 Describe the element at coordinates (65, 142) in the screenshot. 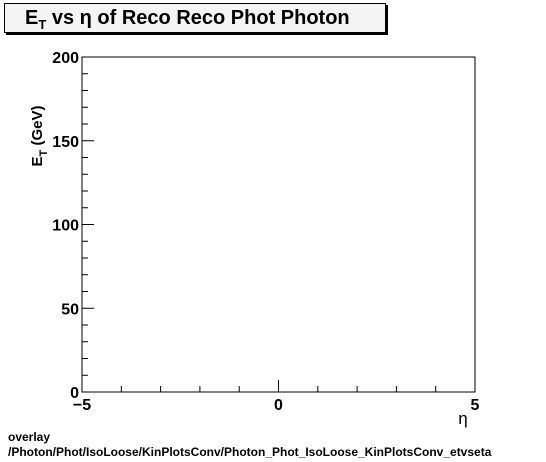

I see `y-tick-label: 150` at that location.